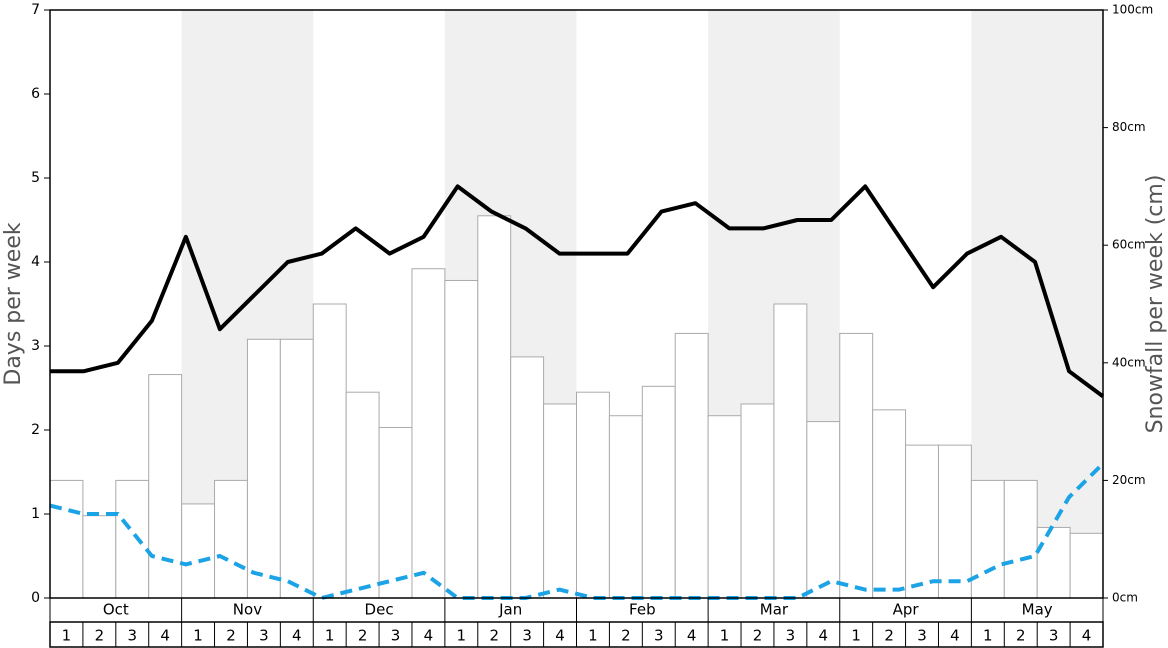 The height and width of the screenshot is (648, 1168). I want to click on y-tick-label: 6, so click(35, 94).